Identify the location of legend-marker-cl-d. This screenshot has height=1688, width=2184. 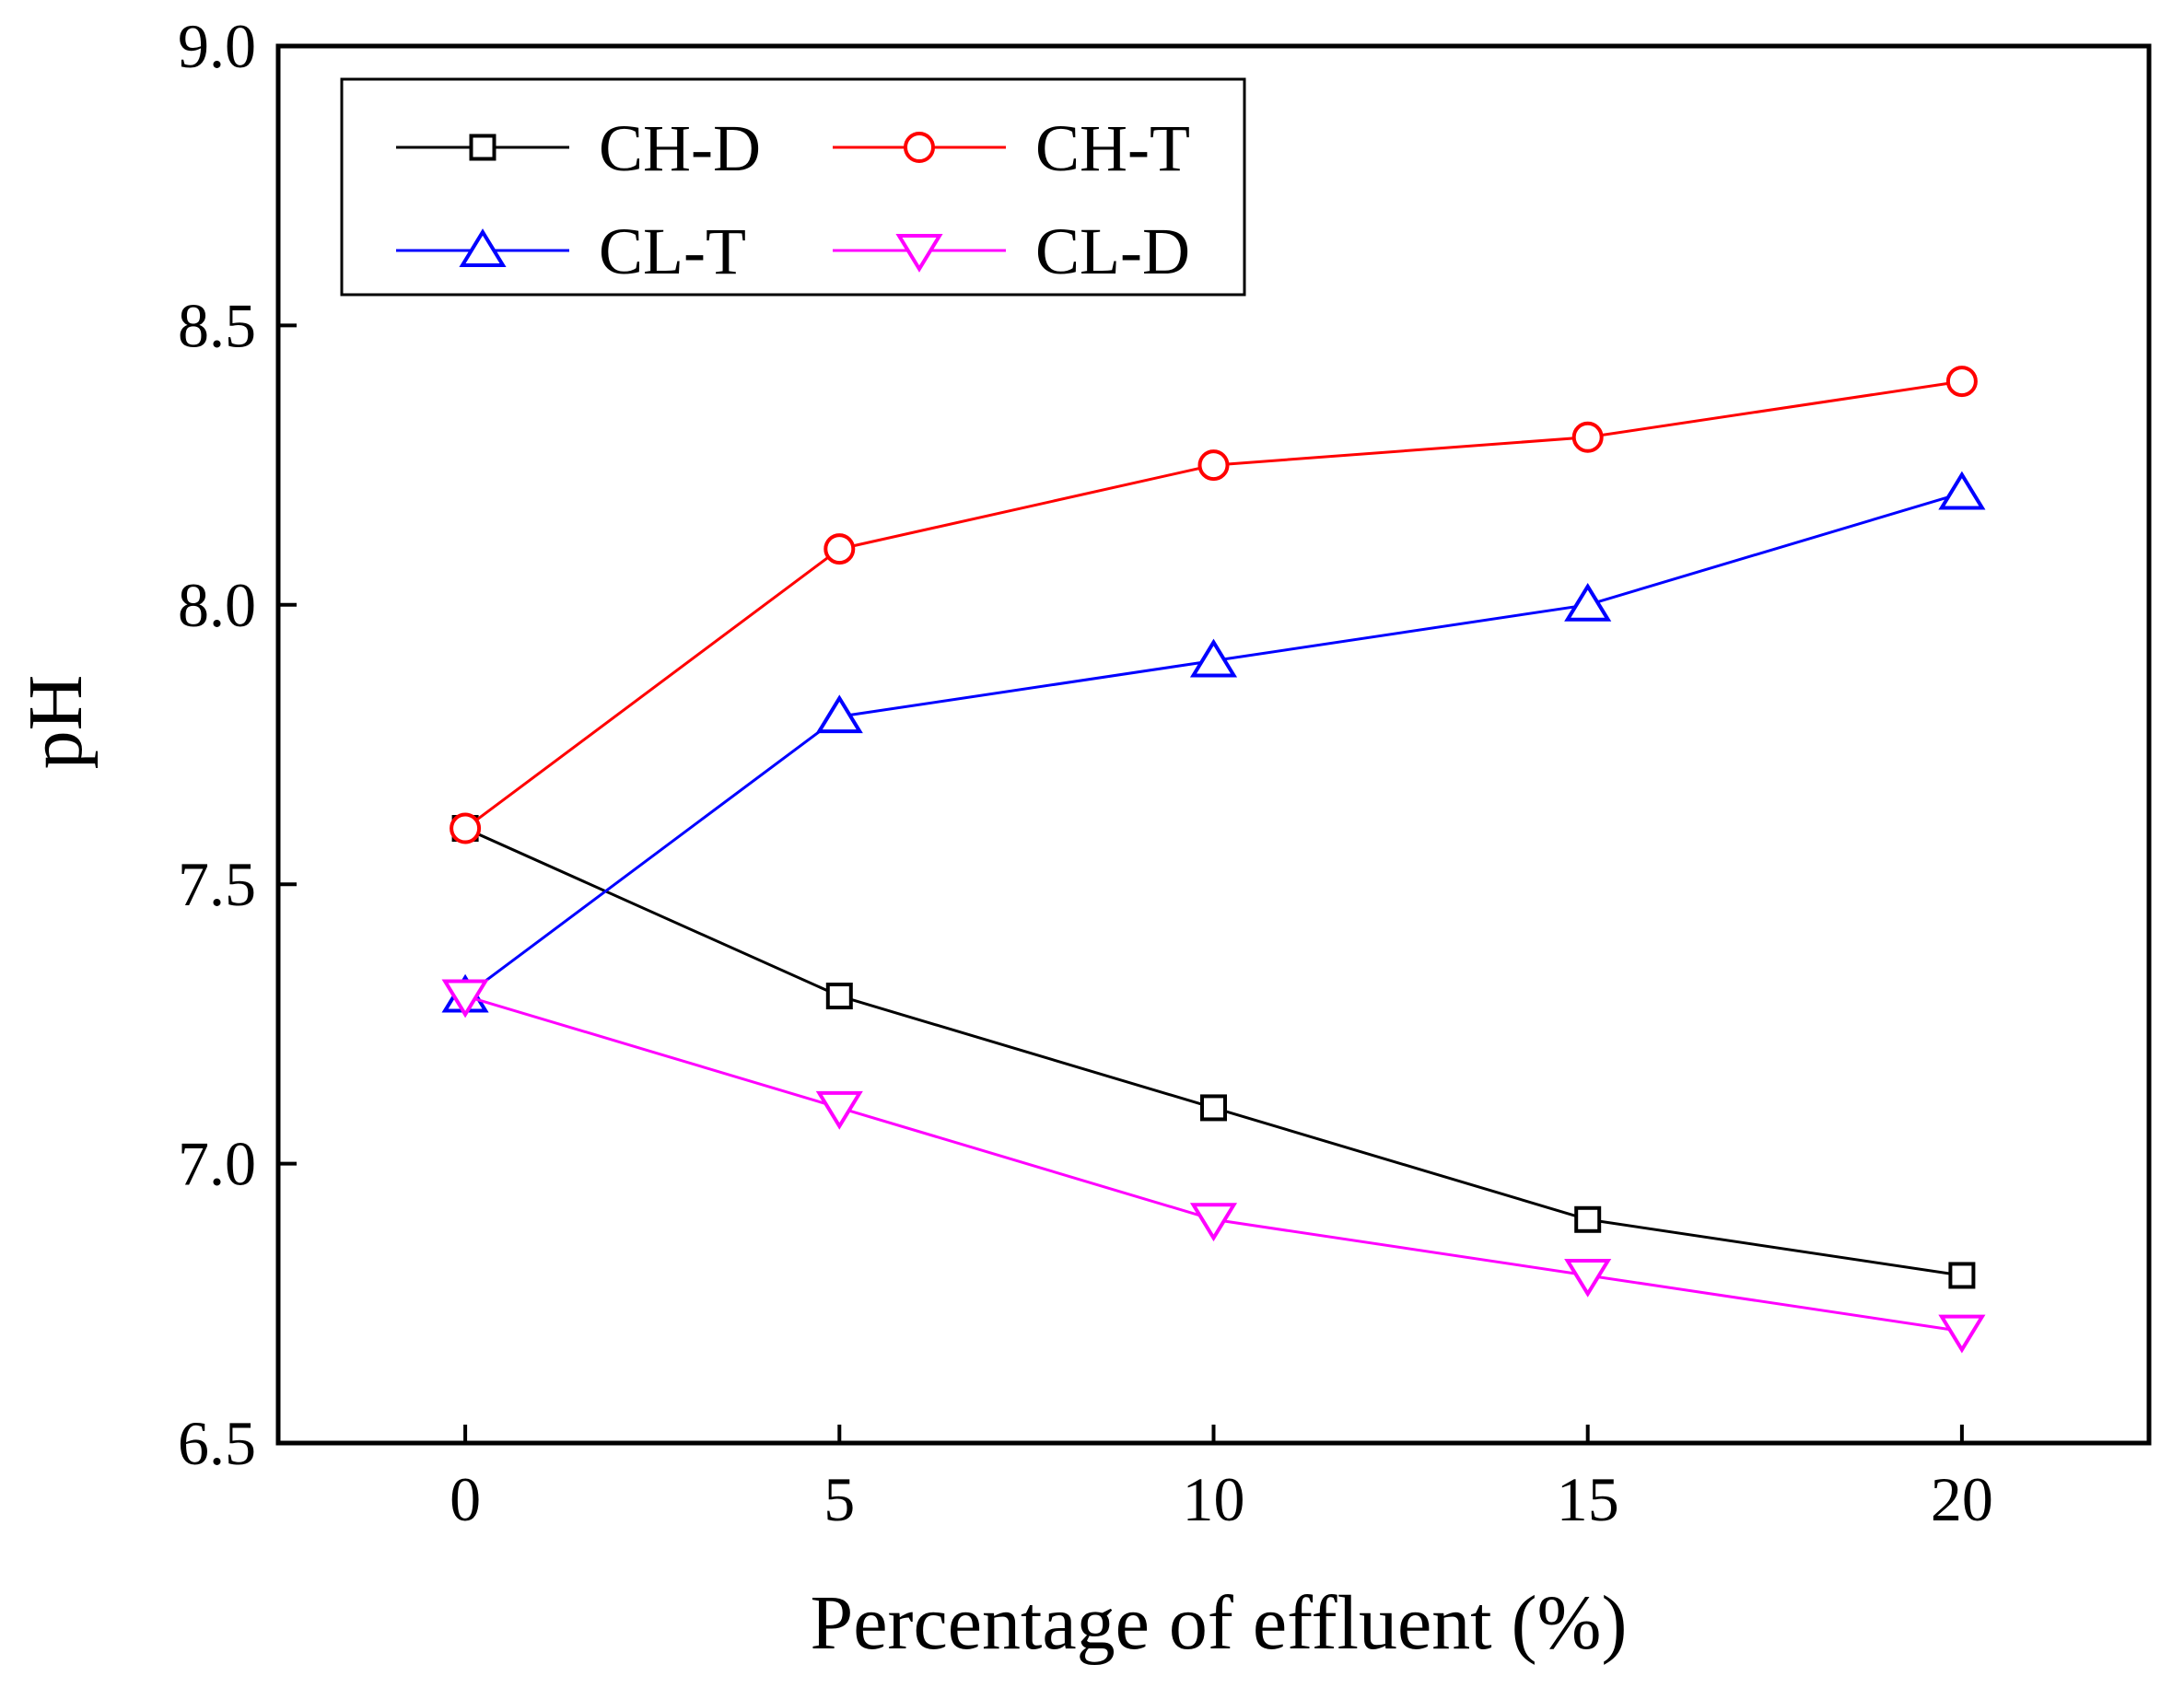
(919, 253).